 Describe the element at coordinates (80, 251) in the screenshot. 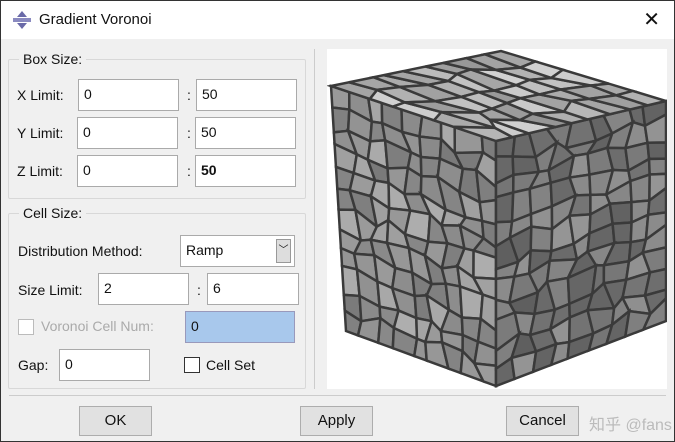

I see `distribution-method-label: Distribution Method:` at that location.